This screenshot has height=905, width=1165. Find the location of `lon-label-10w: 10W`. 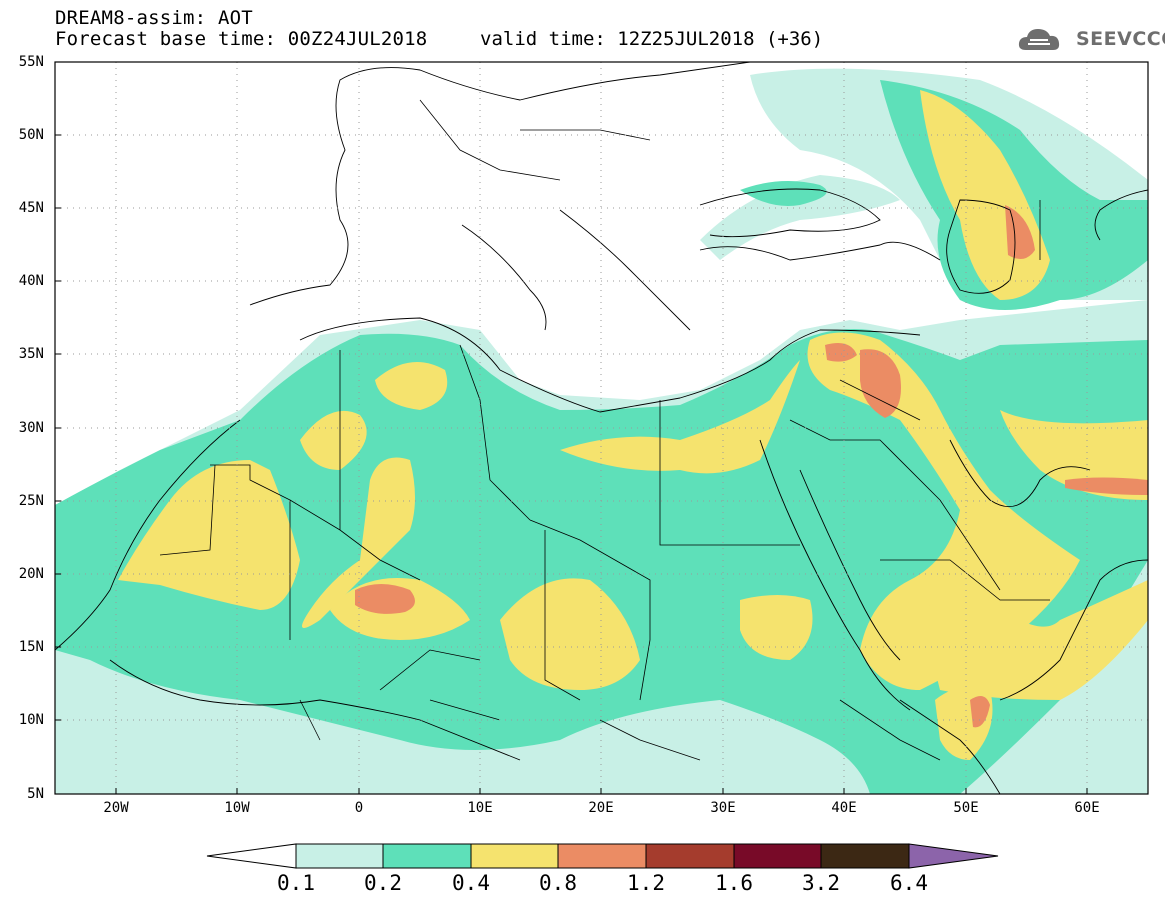

lon-label-10w: 10W is located at coordinates (237, 808).